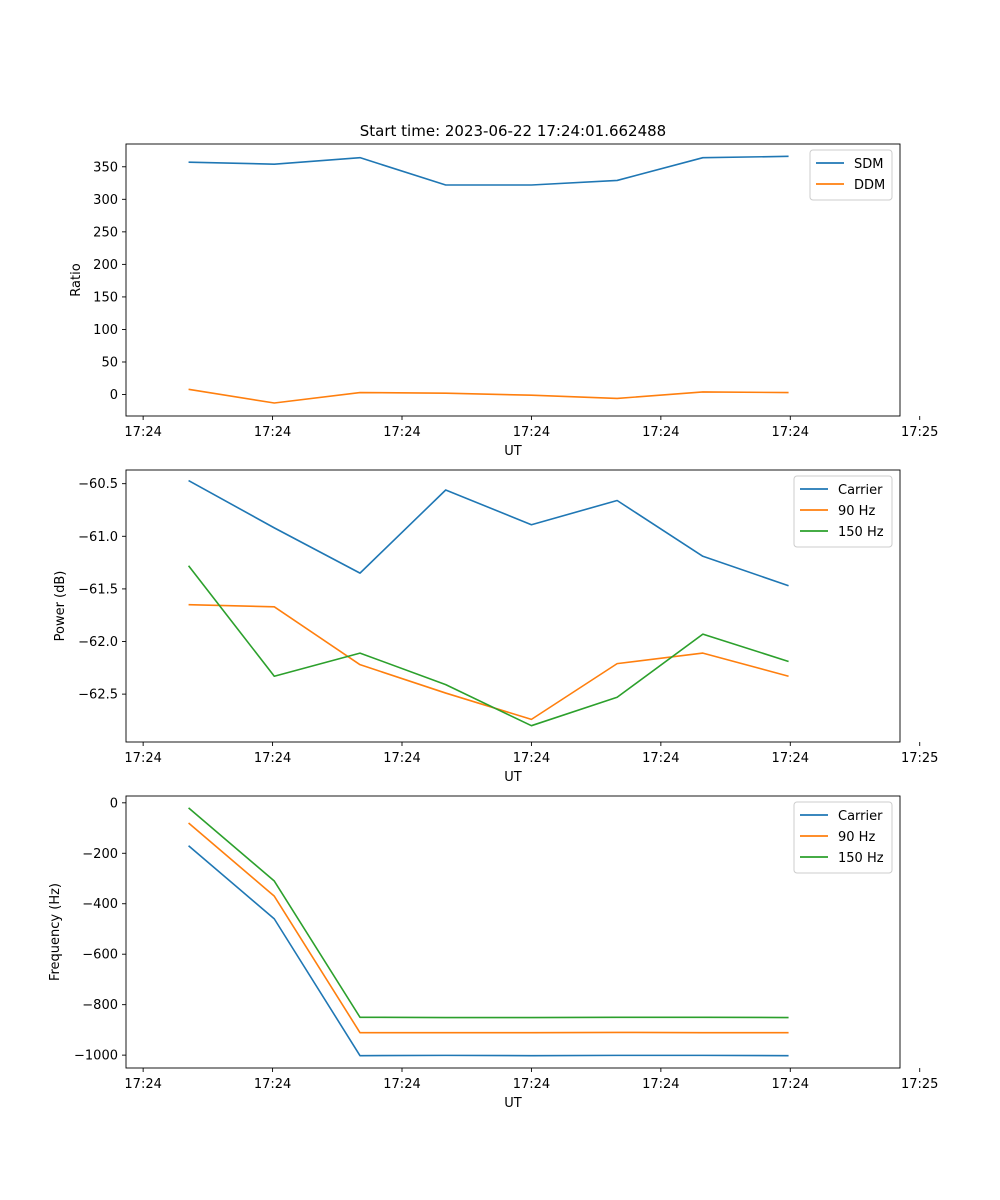  I want to click on y-axis-label: Power (dB), so click(60, 606).